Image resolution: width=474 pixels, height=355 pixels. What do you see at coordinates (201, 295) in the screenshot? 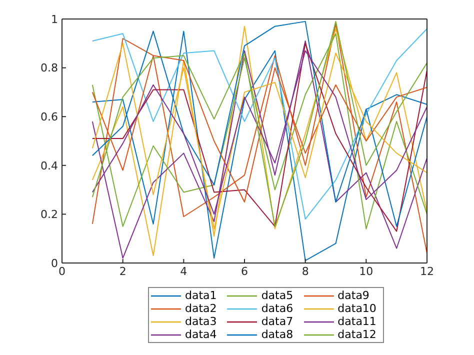
I see `legend-label: data1` at bounding box center [201, 295].